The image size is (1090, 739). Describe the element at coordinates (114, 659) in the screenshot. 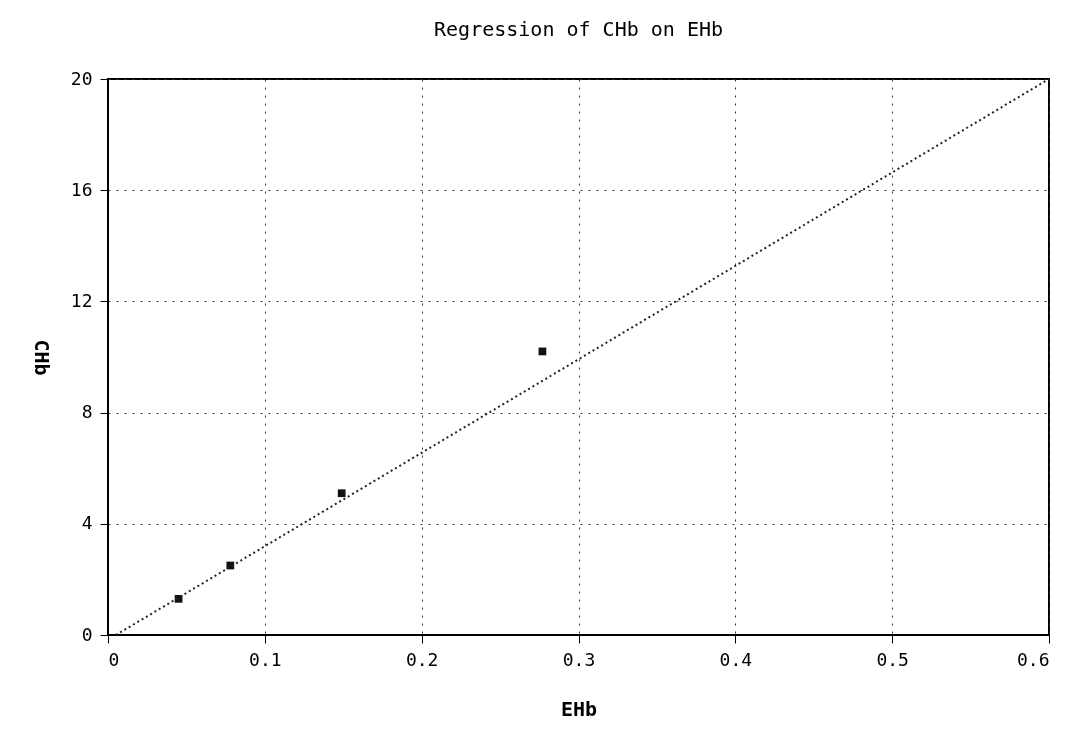

I see `x-tick-label: 0` at that location.